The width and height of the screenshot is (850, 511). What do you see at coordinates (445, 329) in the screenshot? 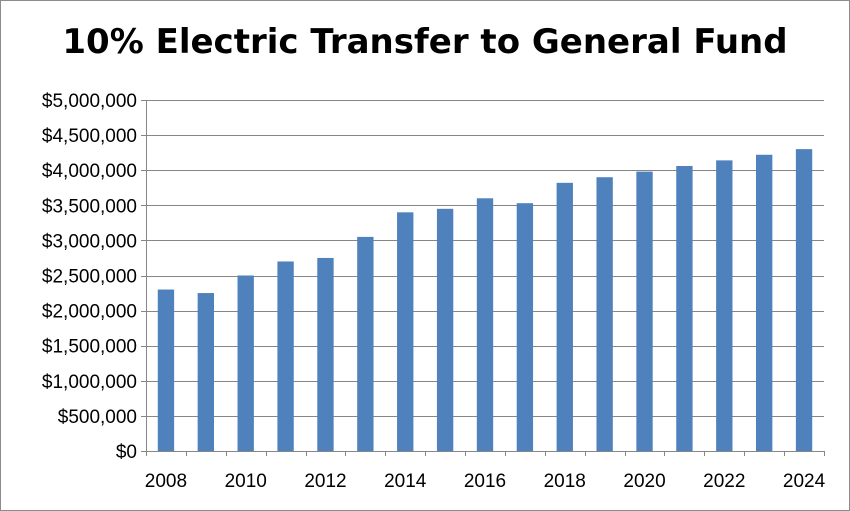
I see `bar-2015` at bounding box center [445, 329].